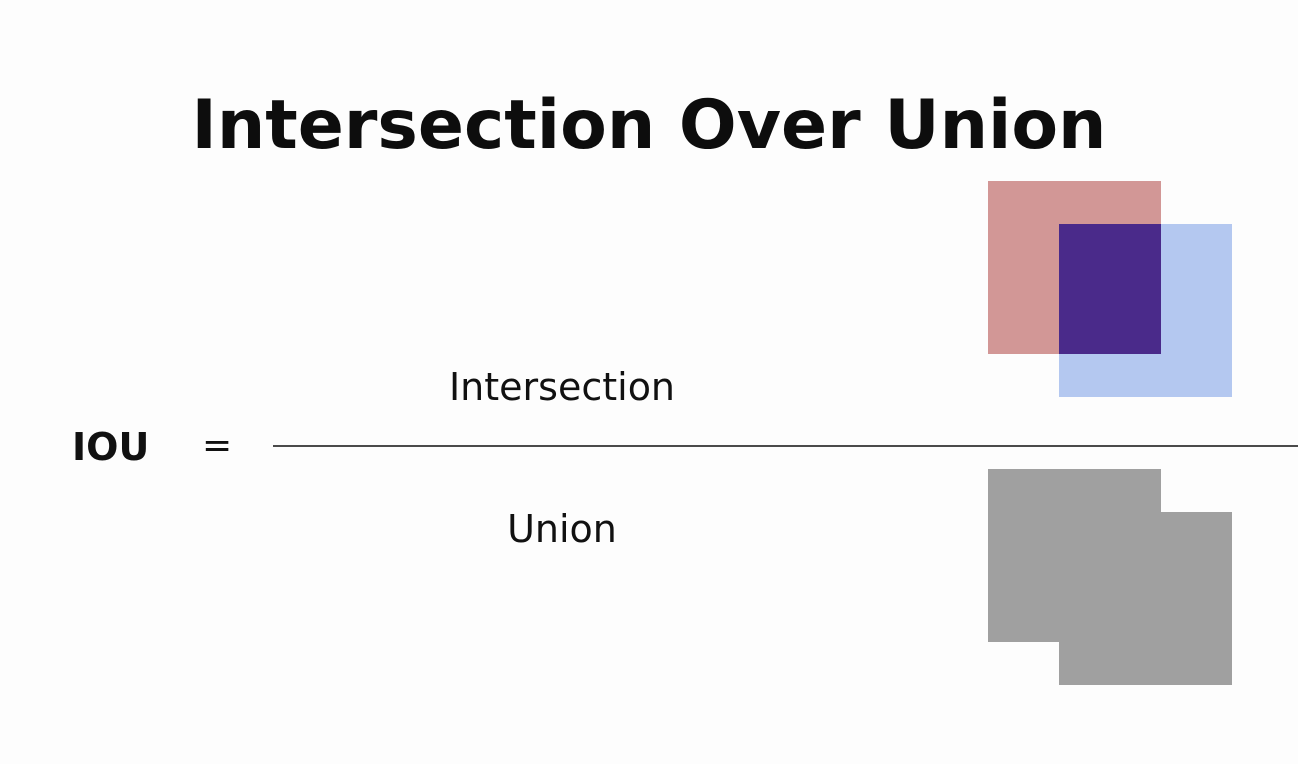  I want to click on equals-sign: =, so click(217, 445).